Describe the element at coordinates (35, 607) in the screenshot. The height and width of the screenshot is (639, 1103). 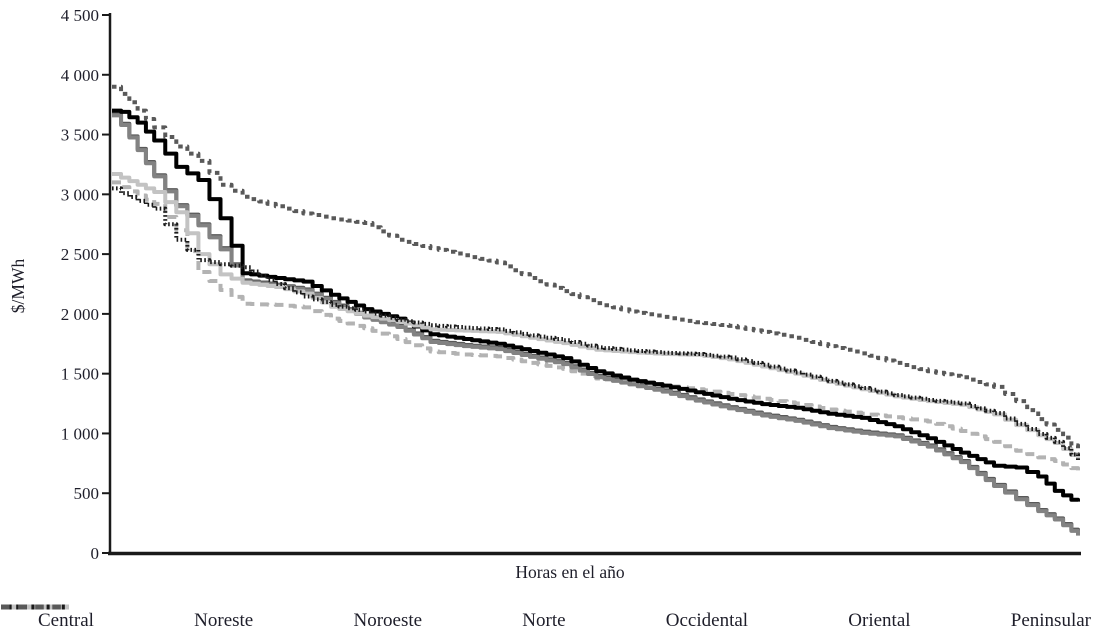
I see `legend-swatch-peninsular-line` at that location.